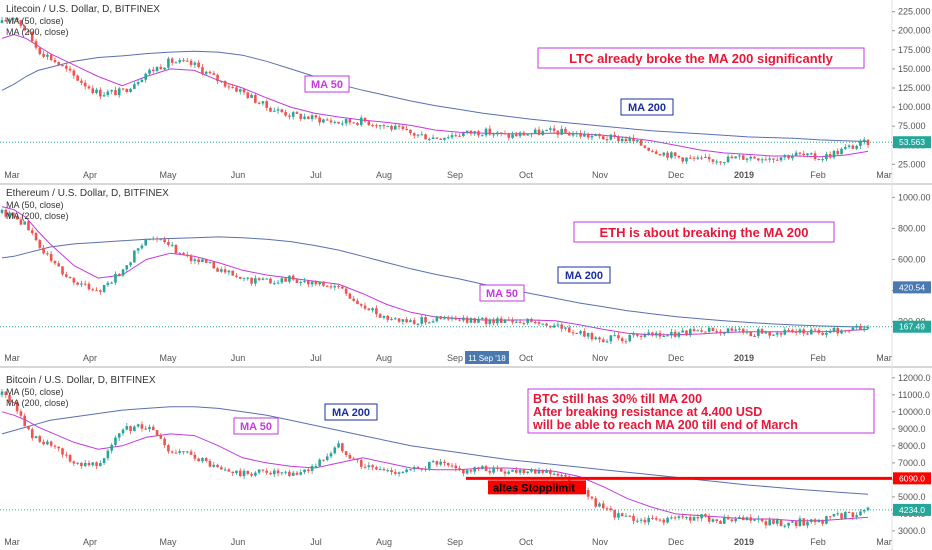 Image resolution: width=932 pixels, height=550 pixels. What do you see at coordinates (912, 142) in the screenshot?
I see `last-price-label: 53.563` at bounding box center [912, 142].